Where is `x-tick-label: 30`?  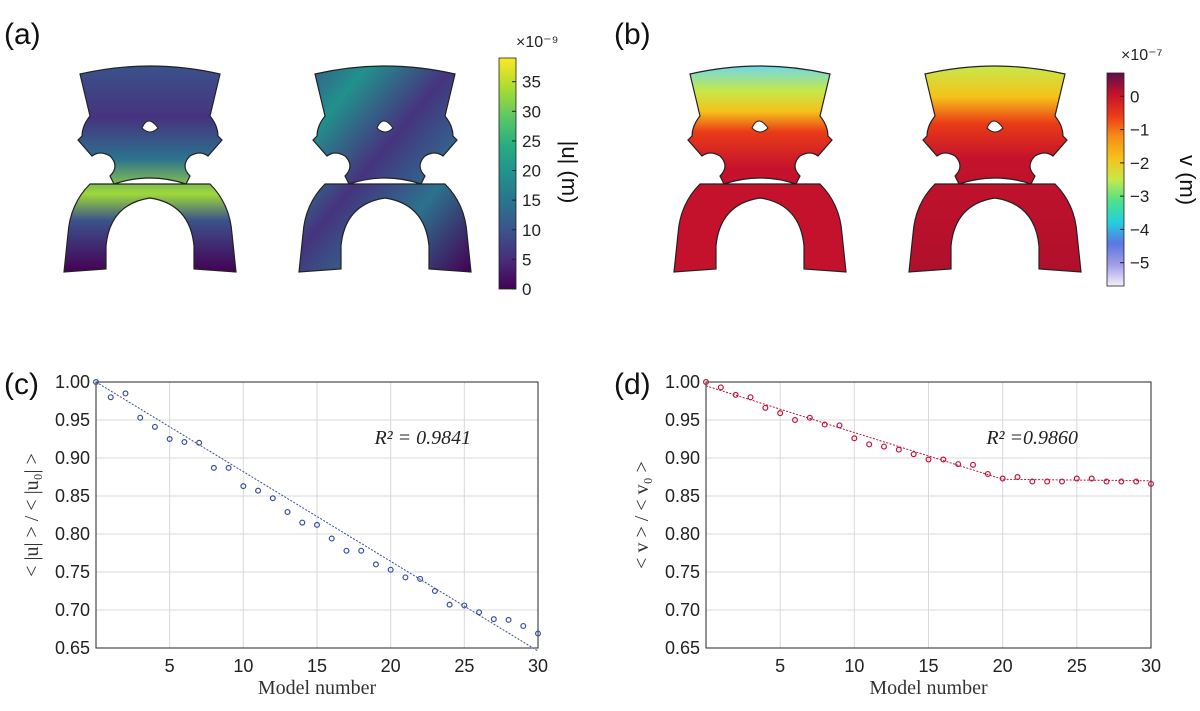 x-tick-label: 30 is located at coordinates (1151, 666).